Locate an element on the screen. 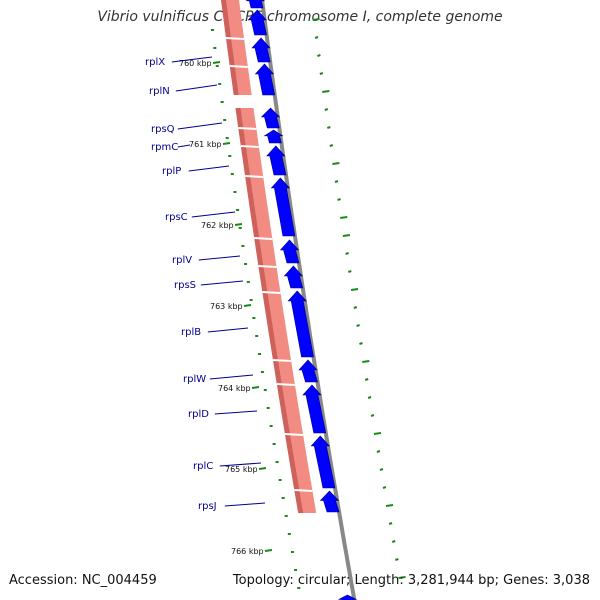 This screenshot has height=600, width=600. gene-label-rpsQ: rpsQ is located at coordinates (163, 129).